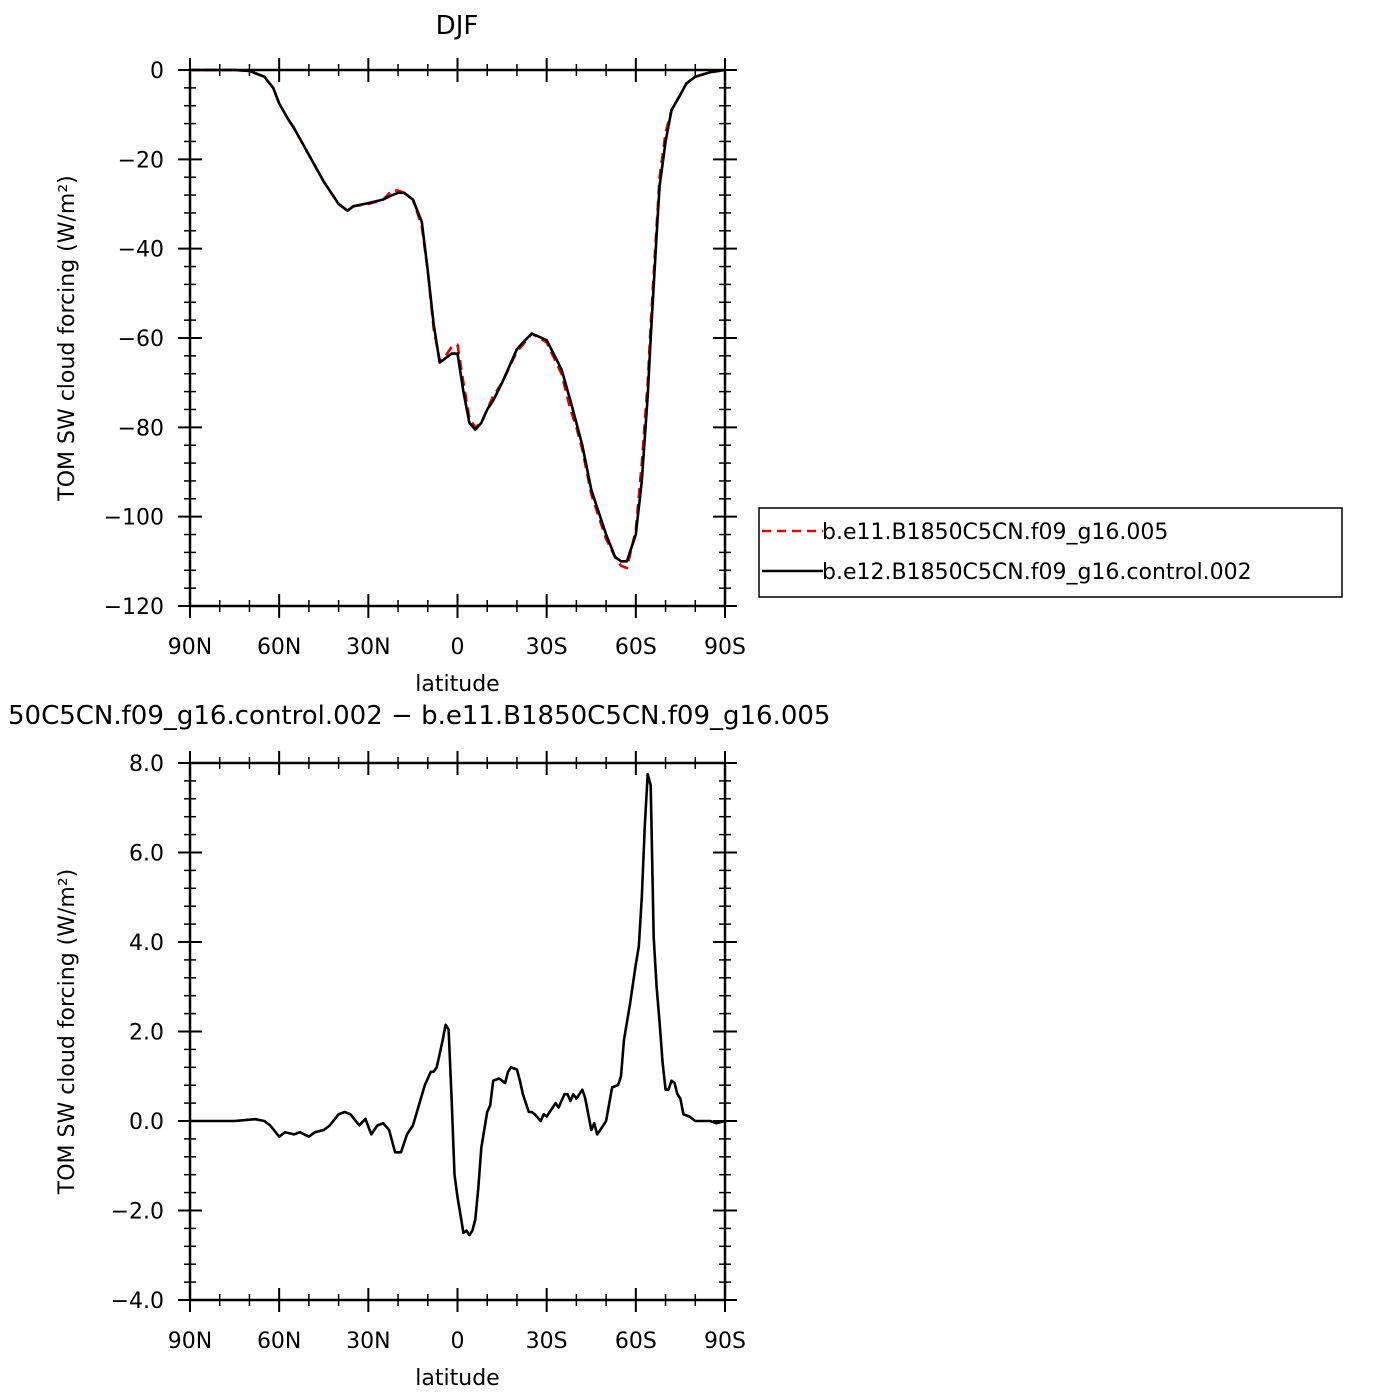 The image size is (1394, 1397). What do you see at coordinates (146, 854) in the screenshot?
I see `y-tick-label: 6.0` at bounding box center [146, 854].